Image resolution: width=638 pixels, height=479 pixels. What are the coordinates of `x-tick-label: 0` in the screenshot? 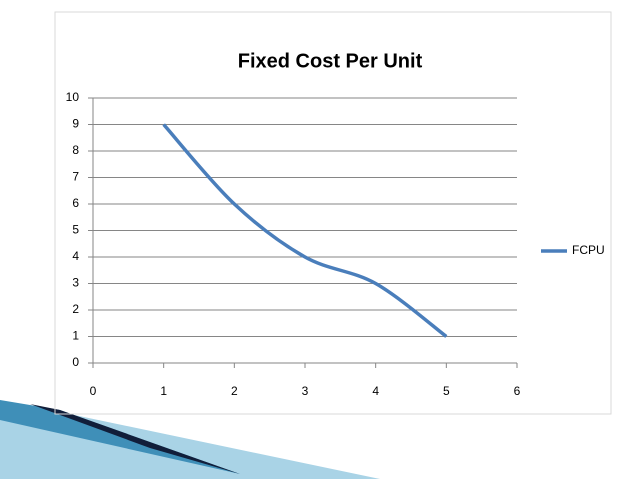 It's located at (93, 391).